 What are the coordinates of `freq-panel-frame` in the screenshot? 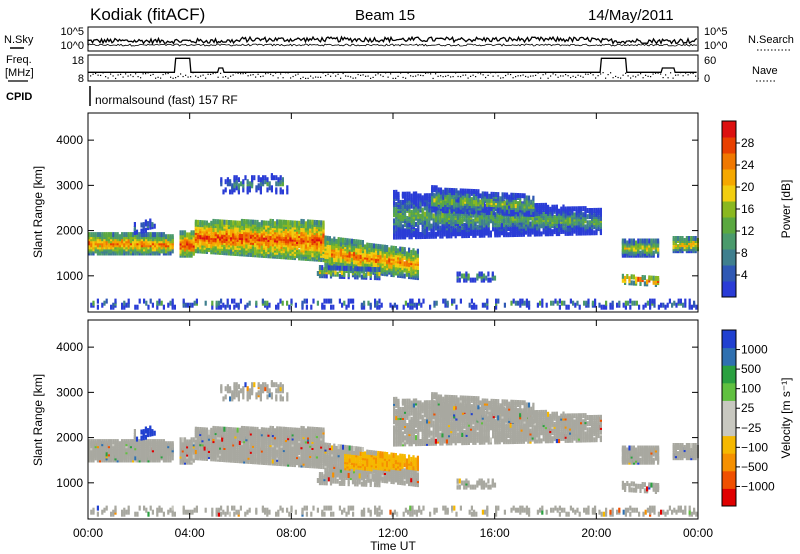 It's located at (393, 68).